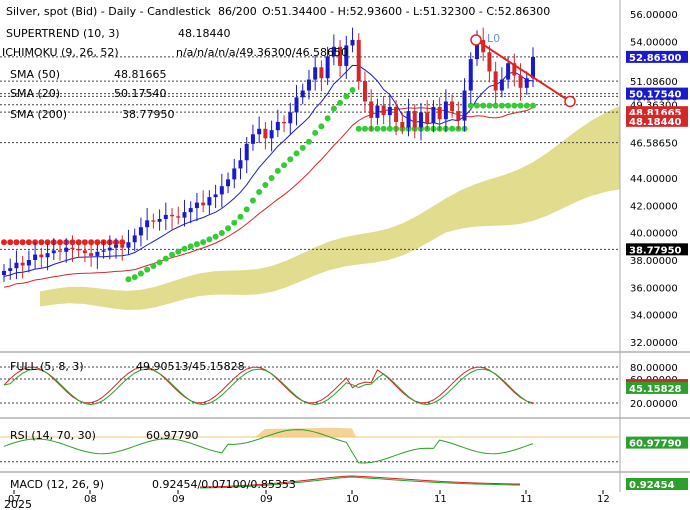  I want to click on supertrend-label: SUPERTREND (10, 3), so click(63, 33).